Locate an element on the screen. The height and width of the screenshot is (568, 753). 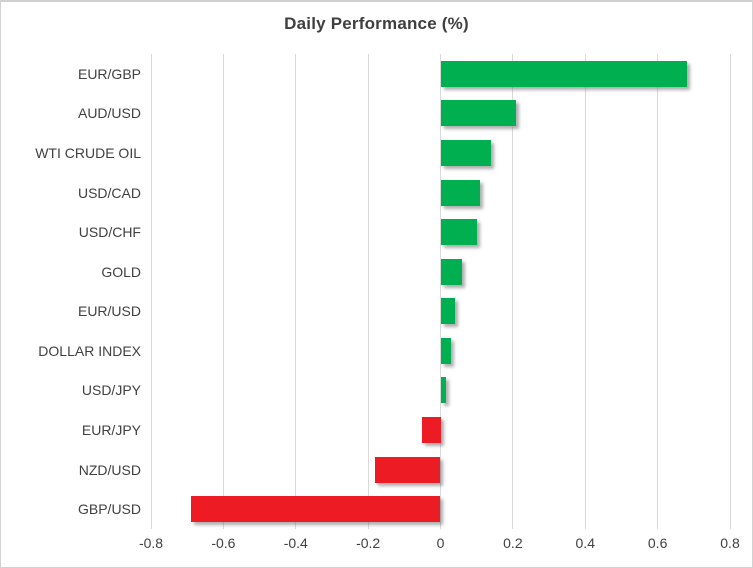
bar-usd-chf is located at coordinates (458, 232).